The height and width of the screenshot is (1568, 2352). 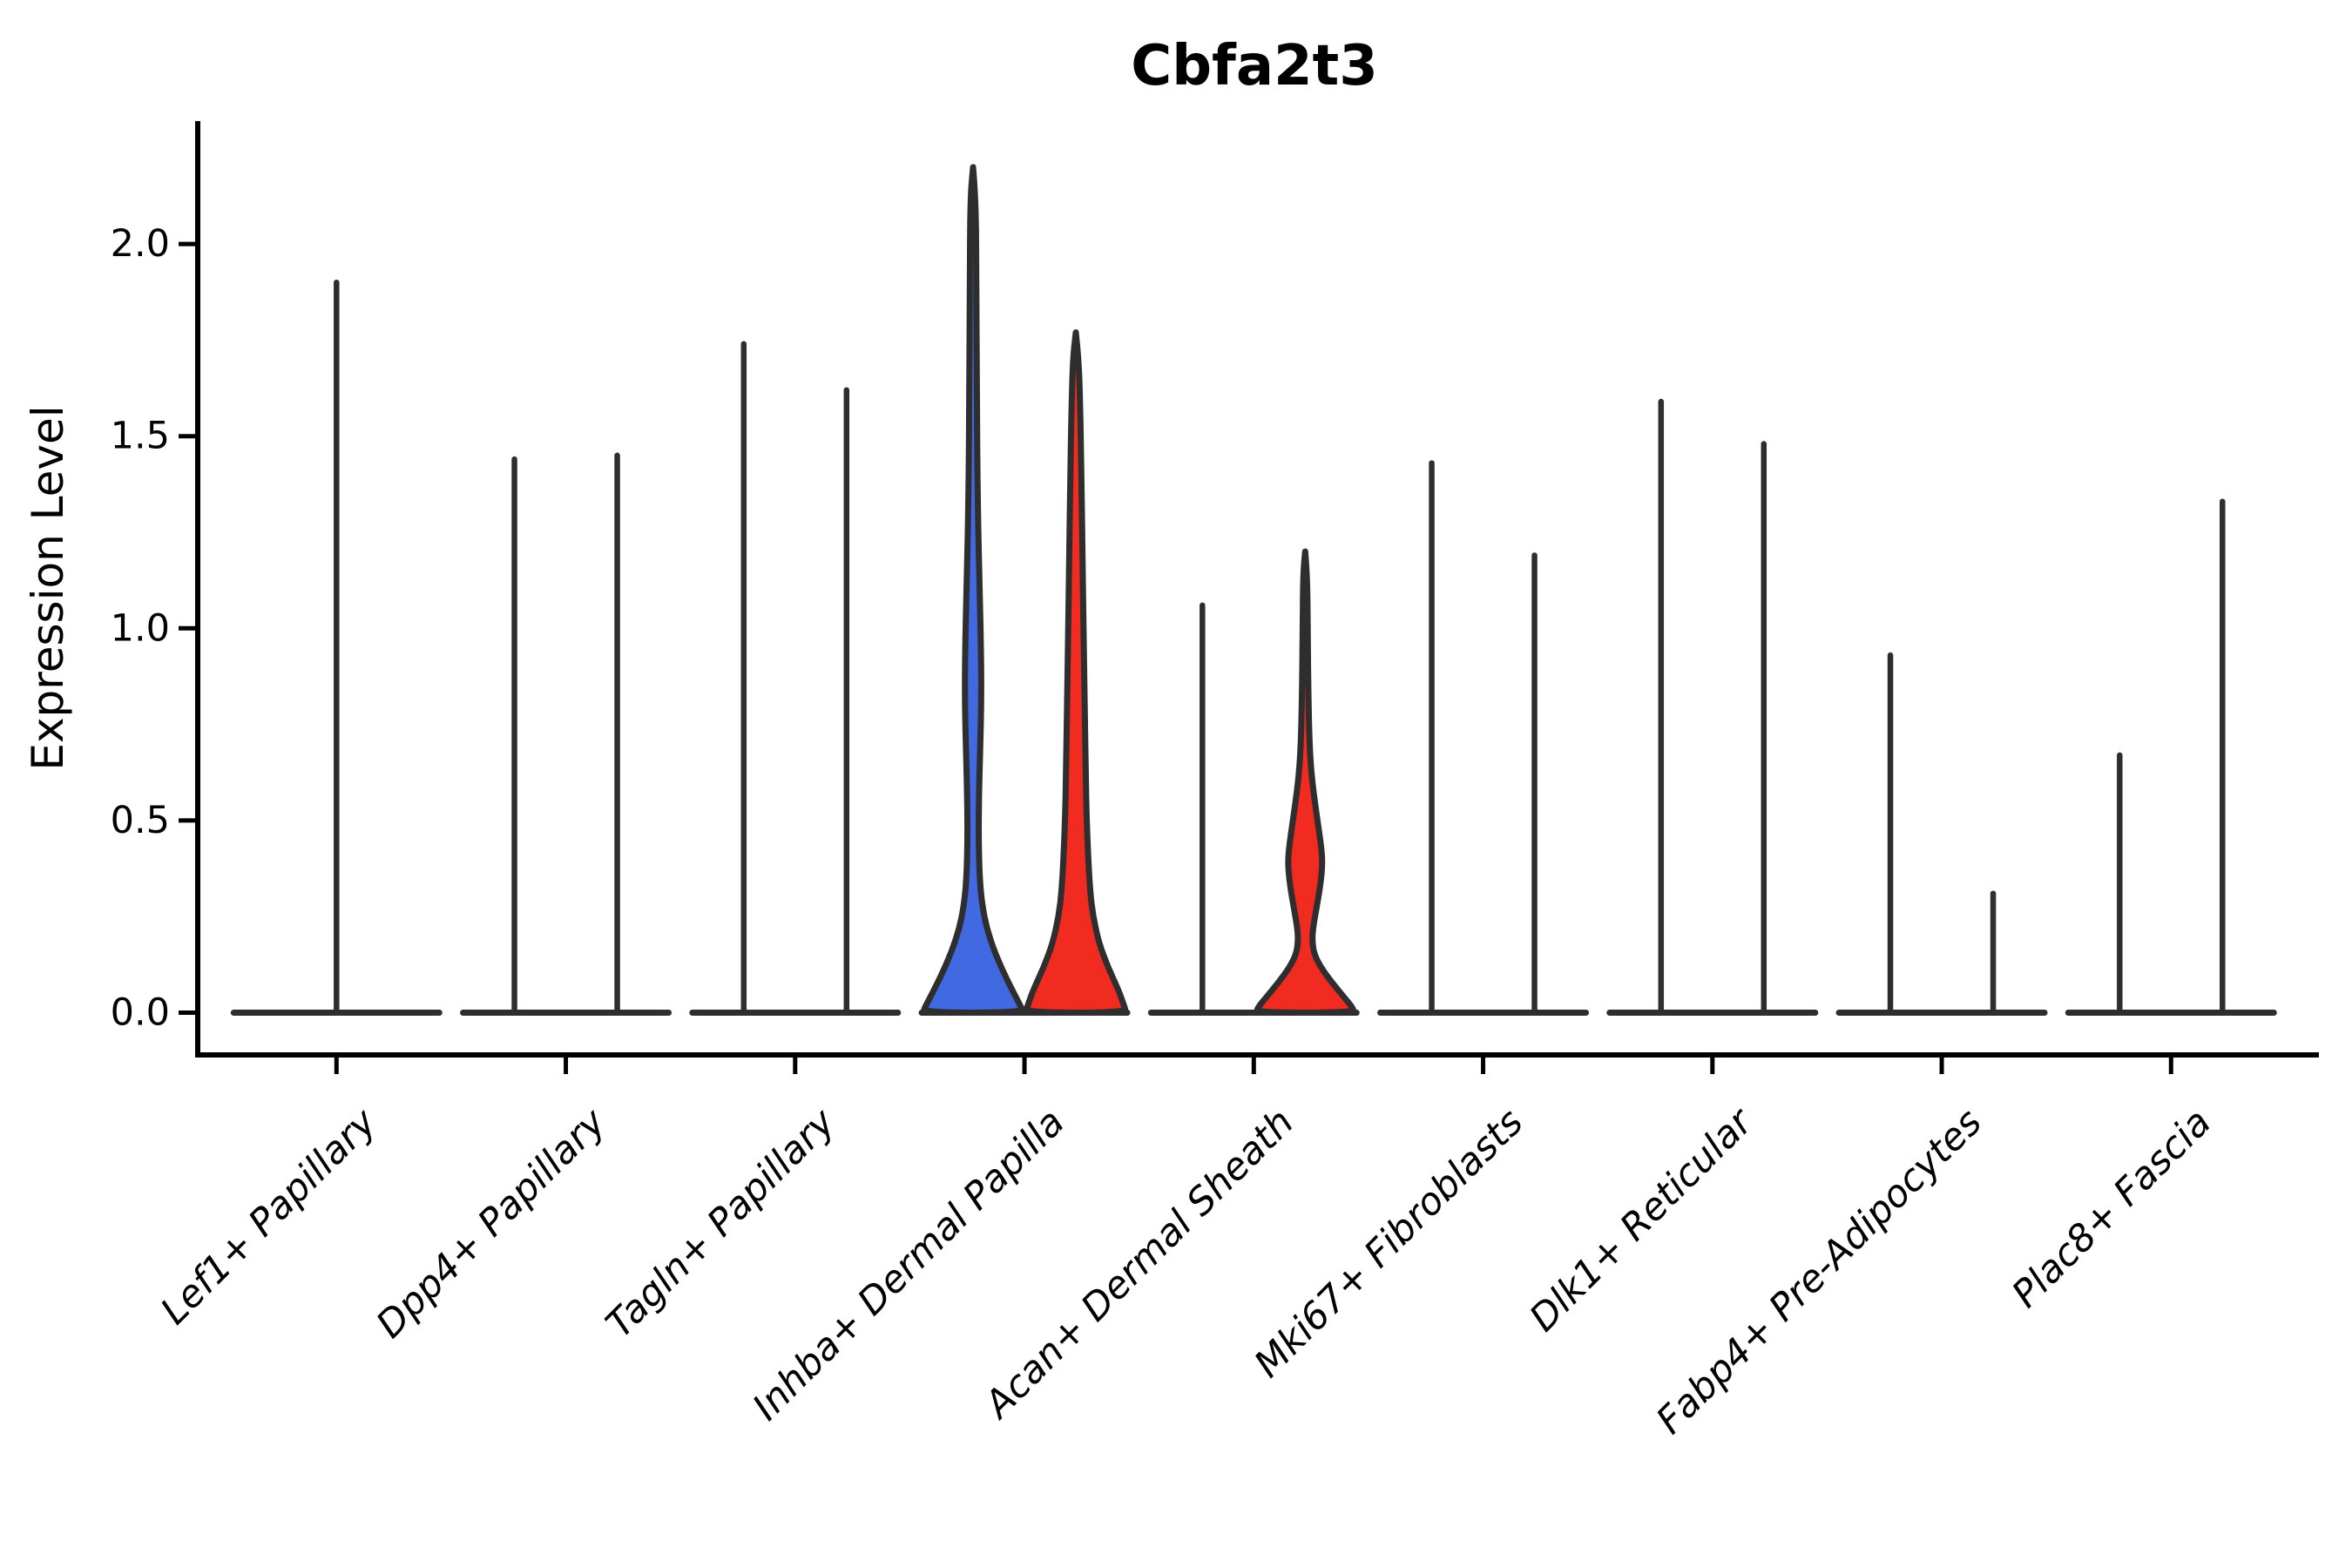 I want to click on y-tick-label: 1.5, so click(x=140, y=437).